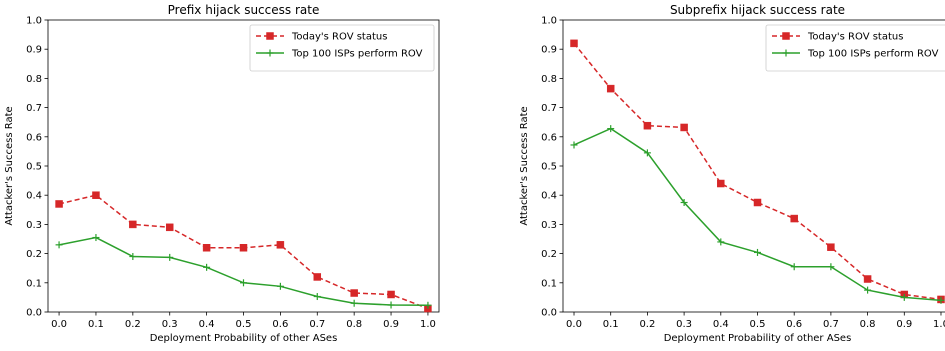  Describe the element at coordinates (244, 10) in the screenshot. I see `chart-title: Prefix hijack success rate` at that location.